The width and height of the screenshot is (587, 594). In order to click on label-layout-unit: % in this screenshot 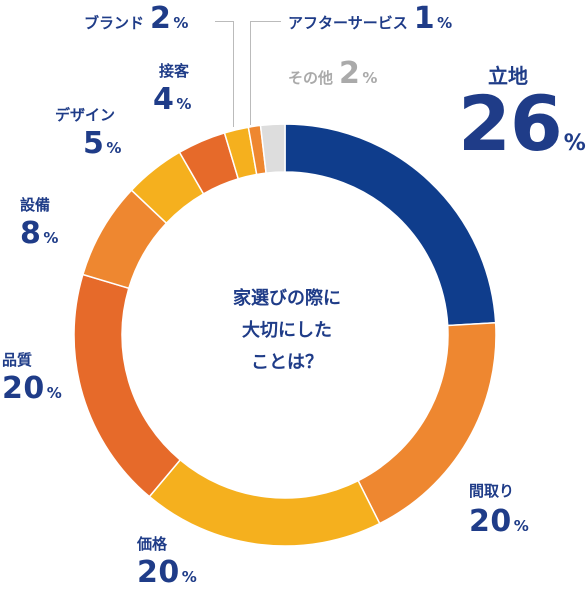, I will do `click(521, 526)`.